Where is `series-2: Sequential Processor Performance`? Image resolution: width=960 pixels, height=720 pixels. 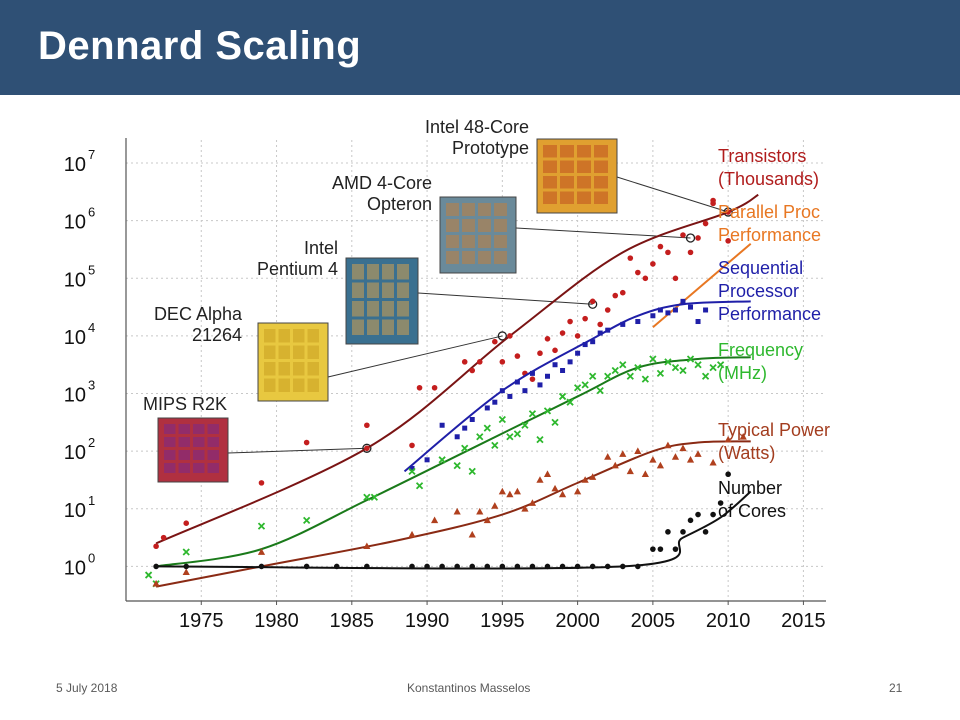 series-2: Sequential Processor Performance is located at coordinates (612, 365).